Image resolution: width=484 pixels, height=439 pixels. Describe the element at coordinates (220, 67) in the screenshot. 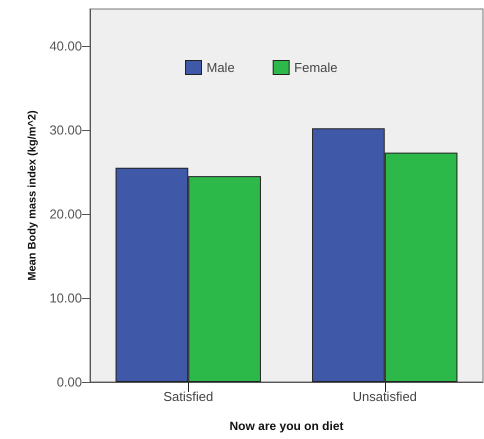

I see `legend-label: Male` at that location.